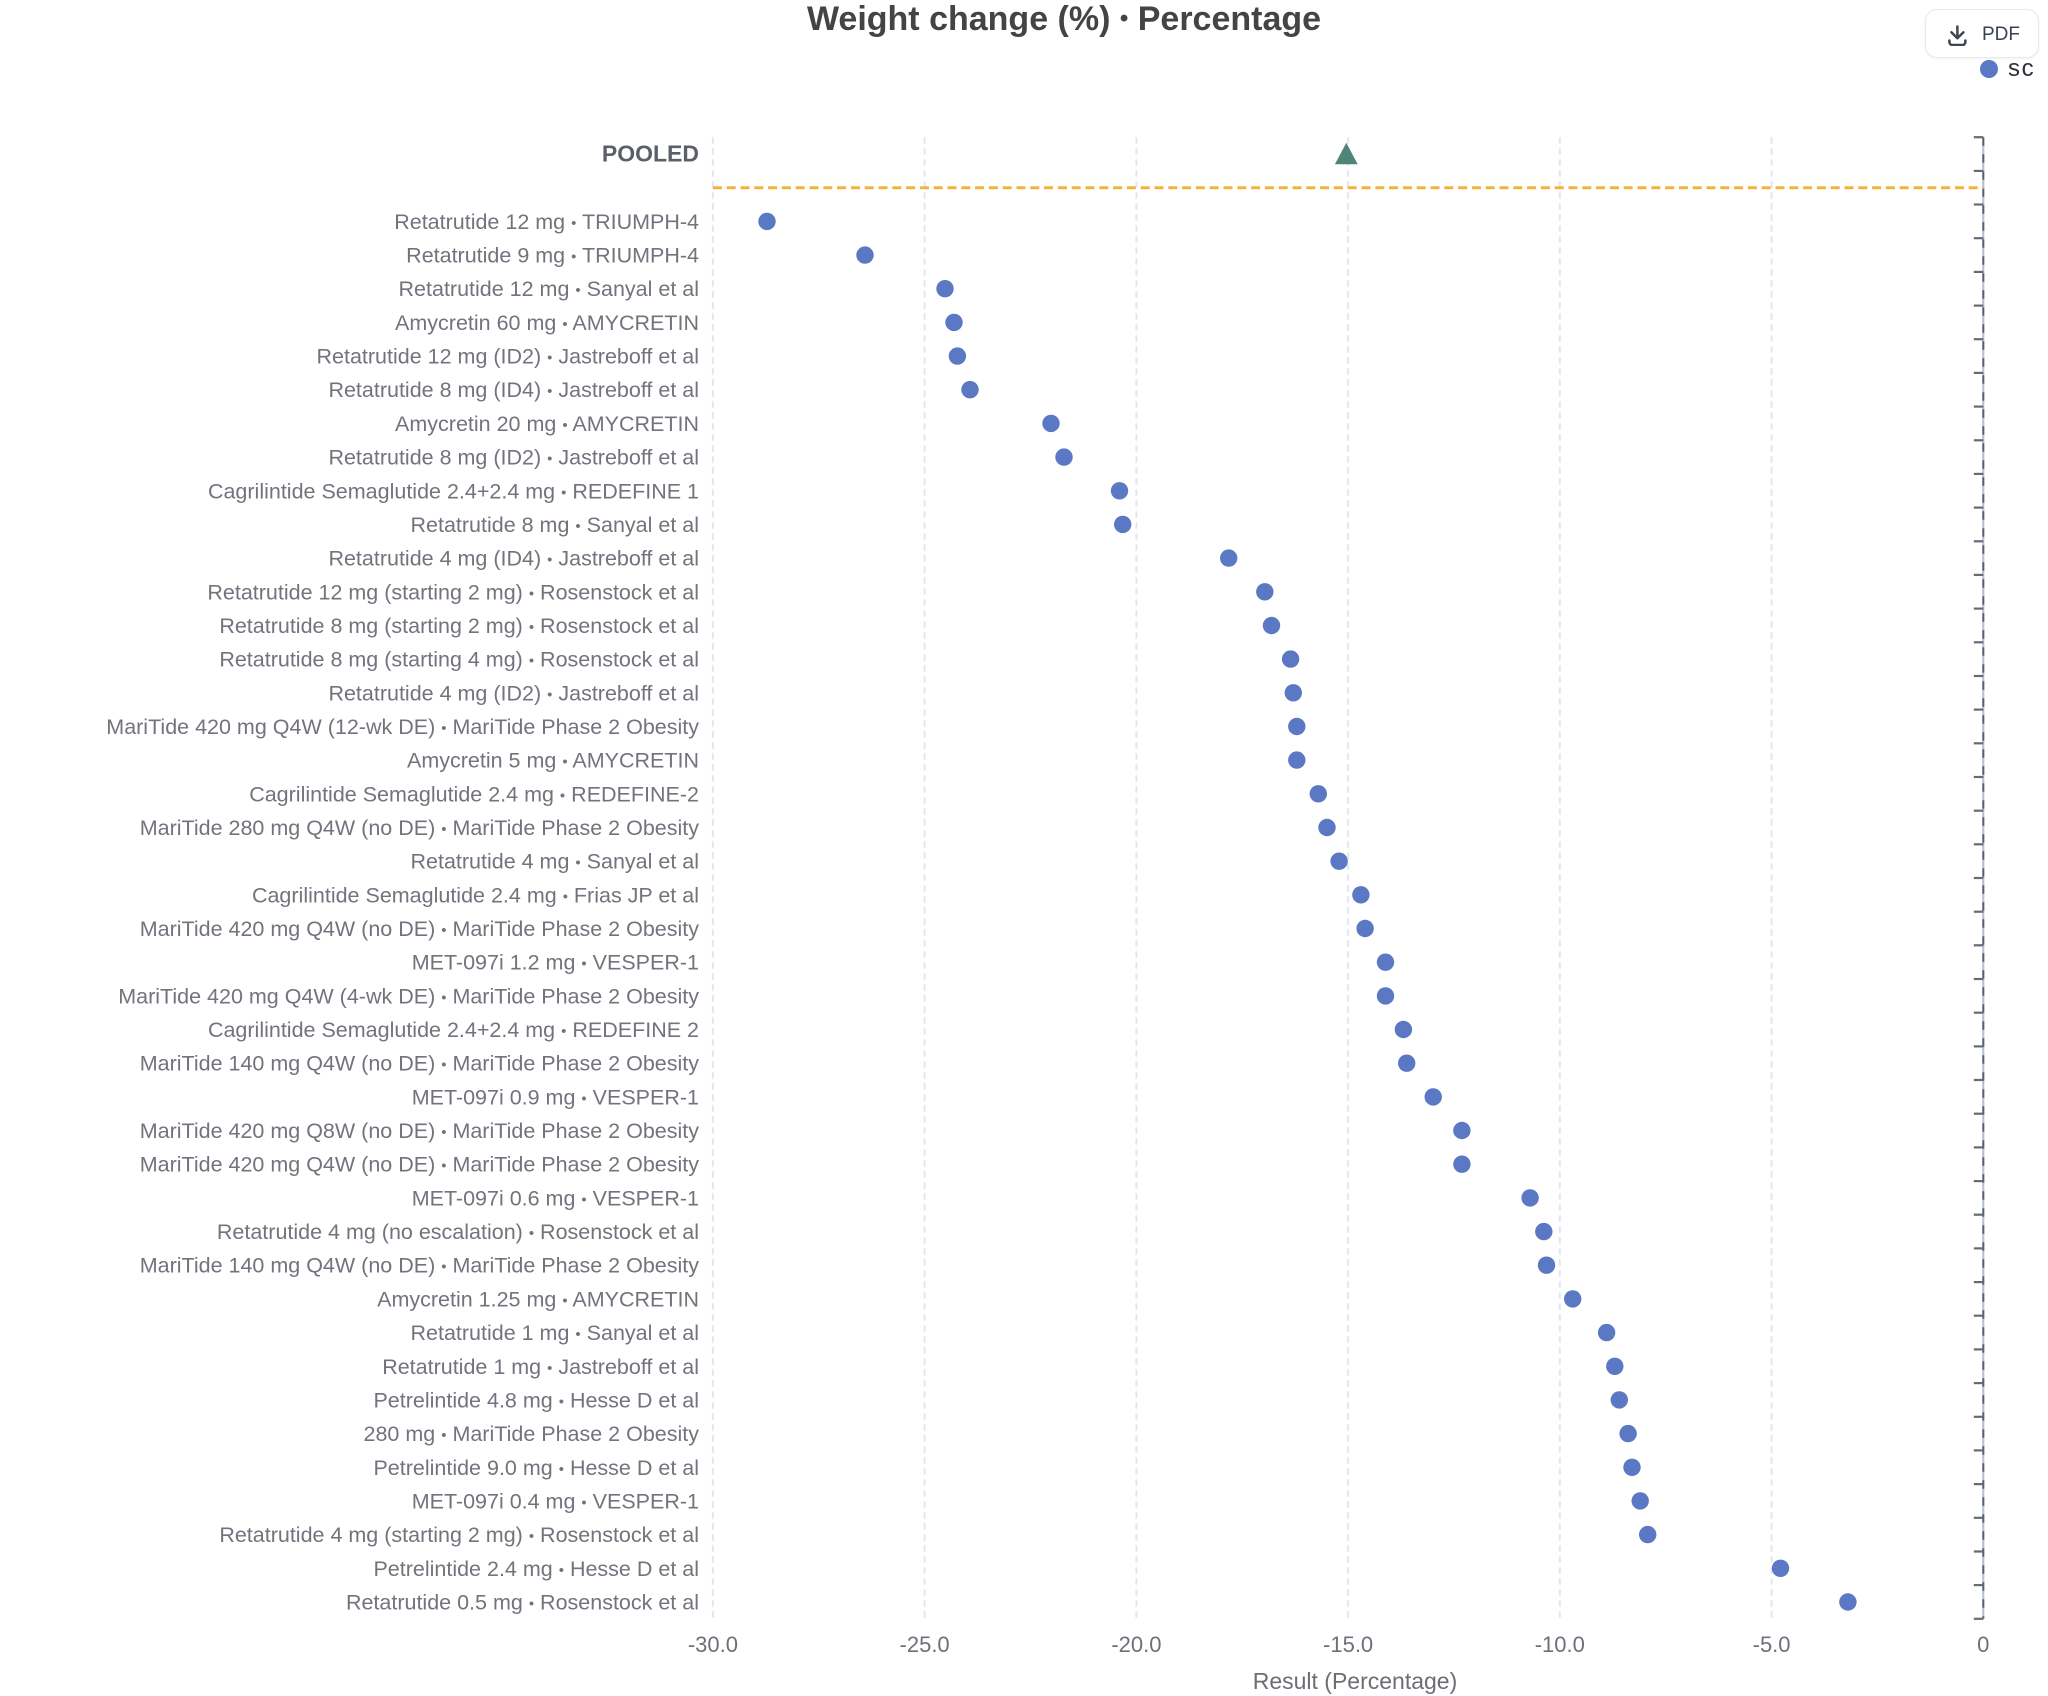  What do you see at coordinates (555, 963) in the screenshot?
I see `svg-text: MET-097i 1.2 mg • VESPER-1` at bounding box center [555, 963].